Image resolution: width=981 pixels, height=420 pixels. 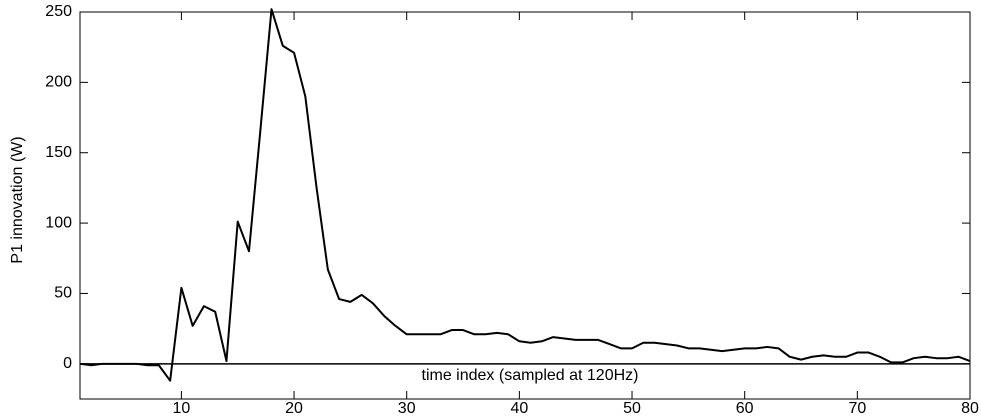 I want to click on y-tick-label: 50, so click(x=63, y=293).